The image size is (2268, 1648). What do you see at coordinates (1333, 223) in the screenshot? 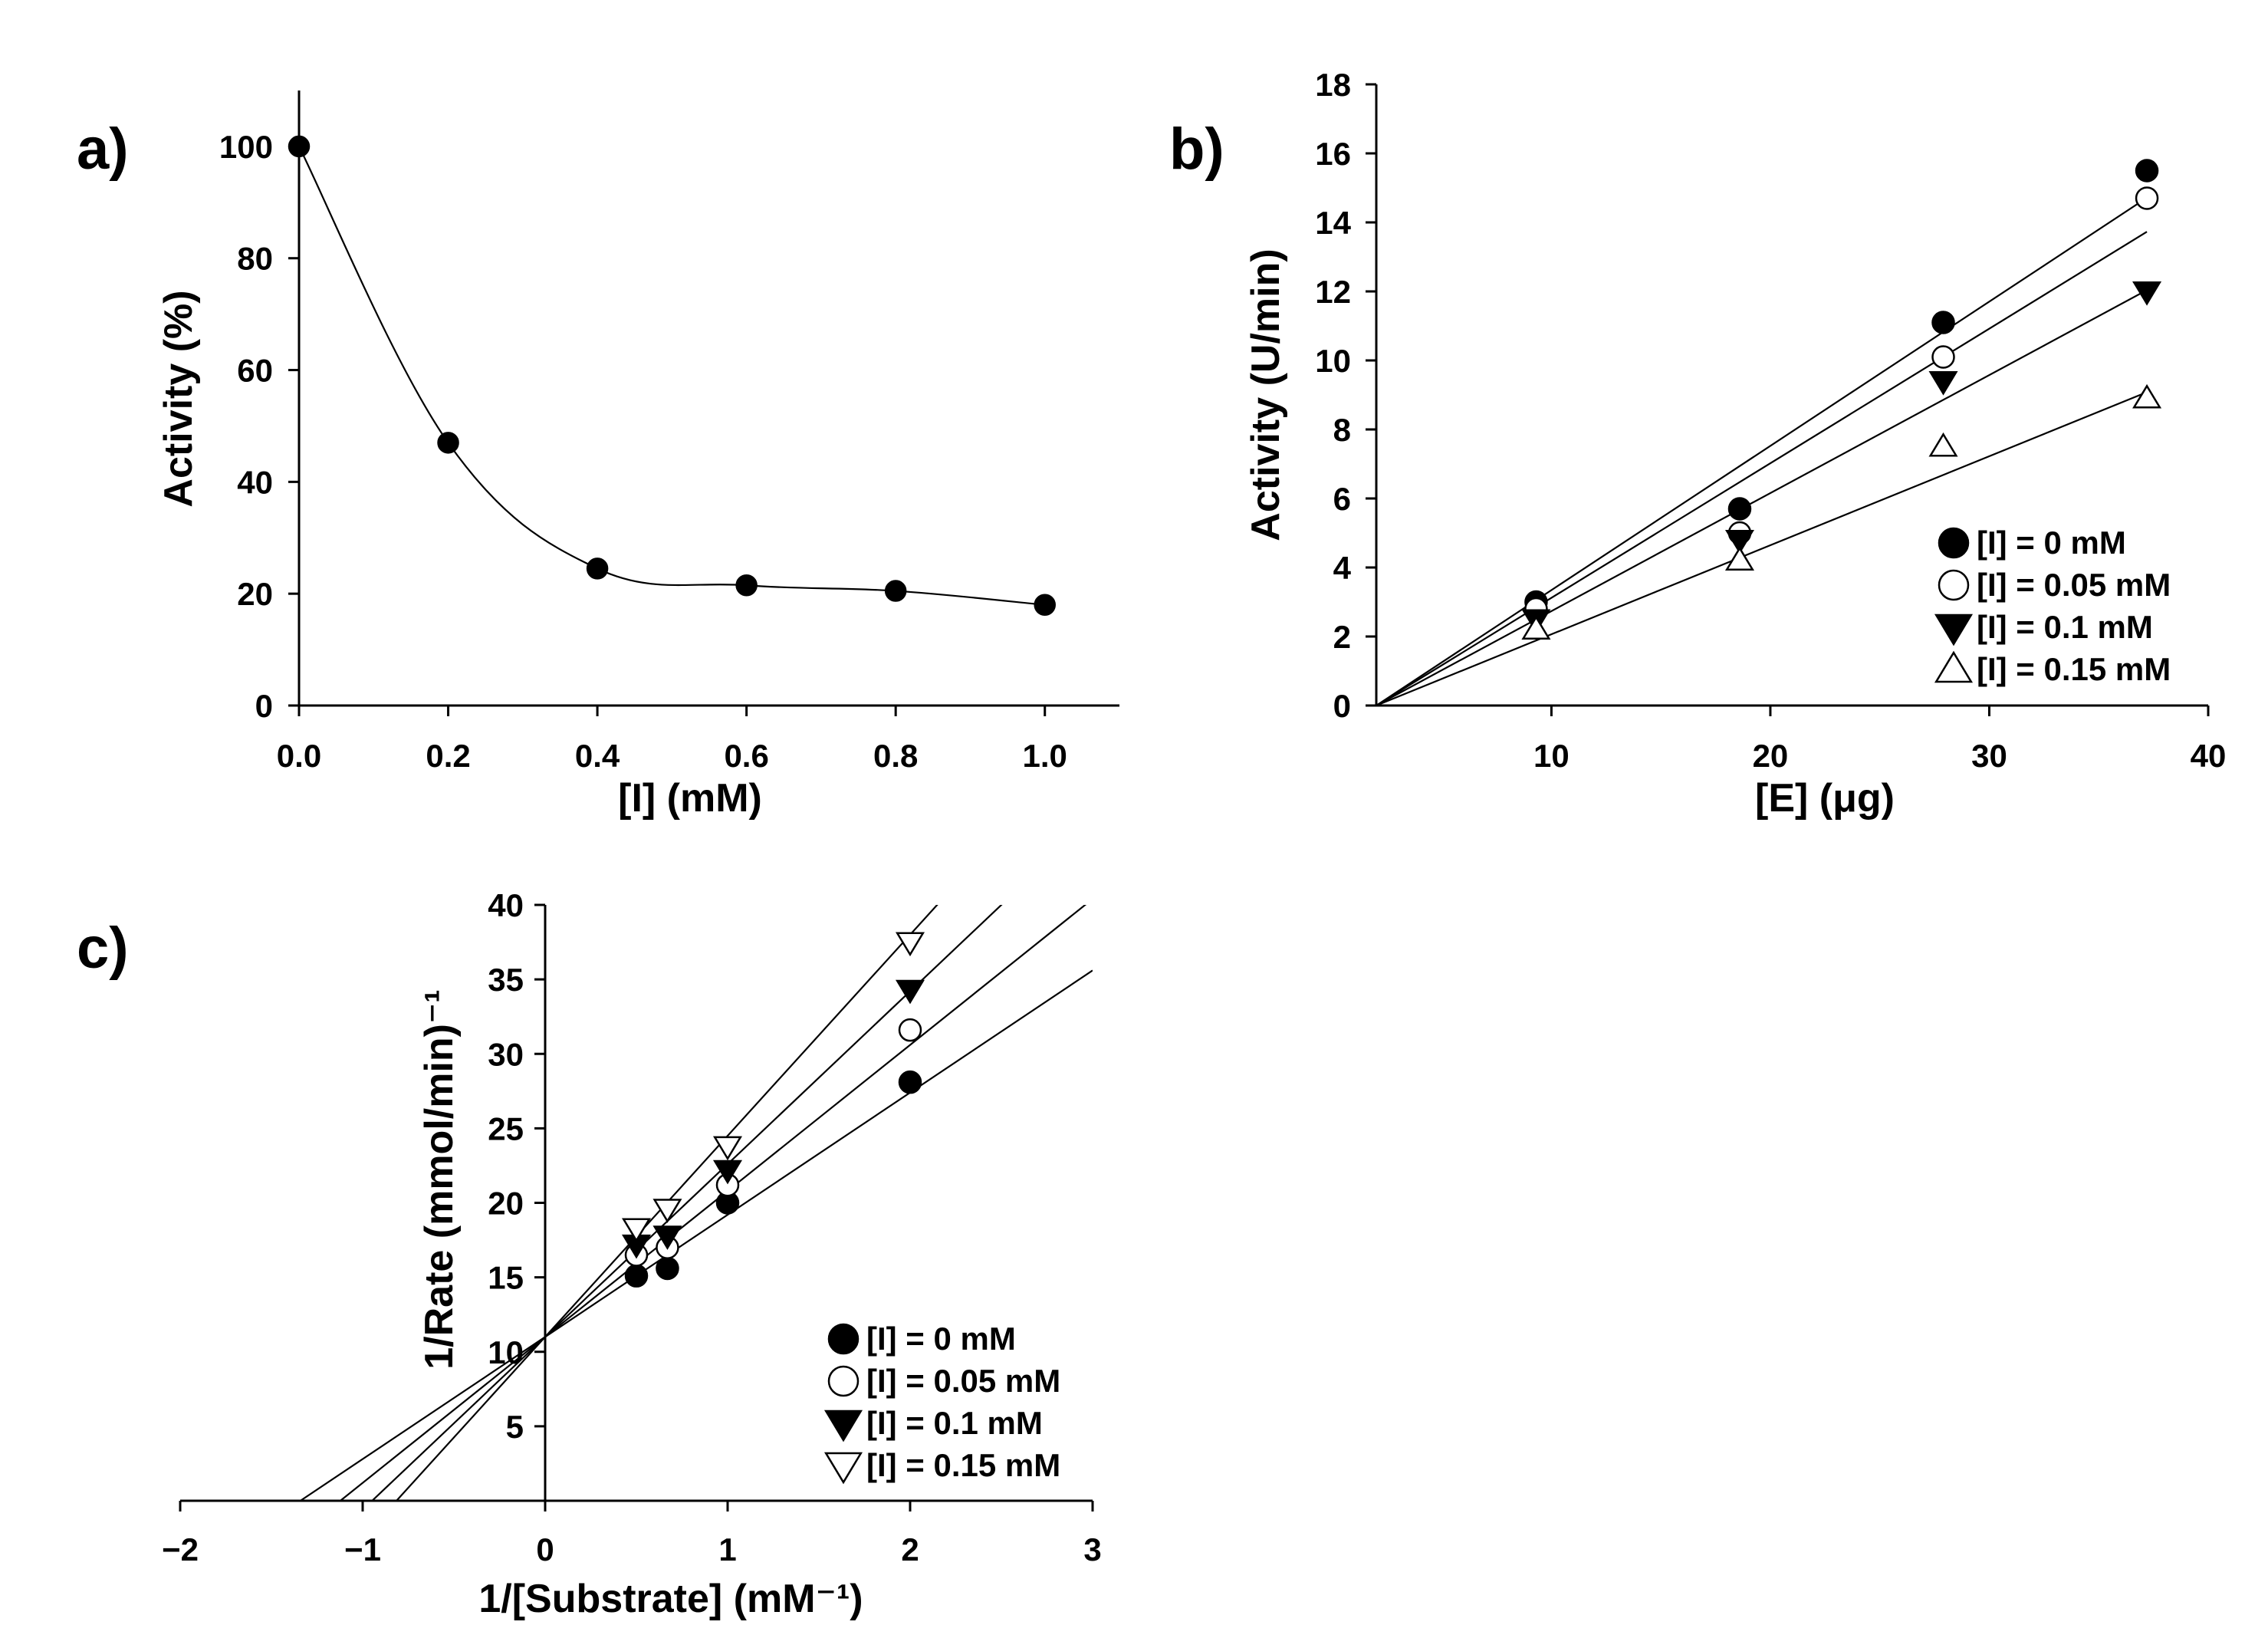
I see `y-tick-label: 14` at bounding box center [1333, 223].